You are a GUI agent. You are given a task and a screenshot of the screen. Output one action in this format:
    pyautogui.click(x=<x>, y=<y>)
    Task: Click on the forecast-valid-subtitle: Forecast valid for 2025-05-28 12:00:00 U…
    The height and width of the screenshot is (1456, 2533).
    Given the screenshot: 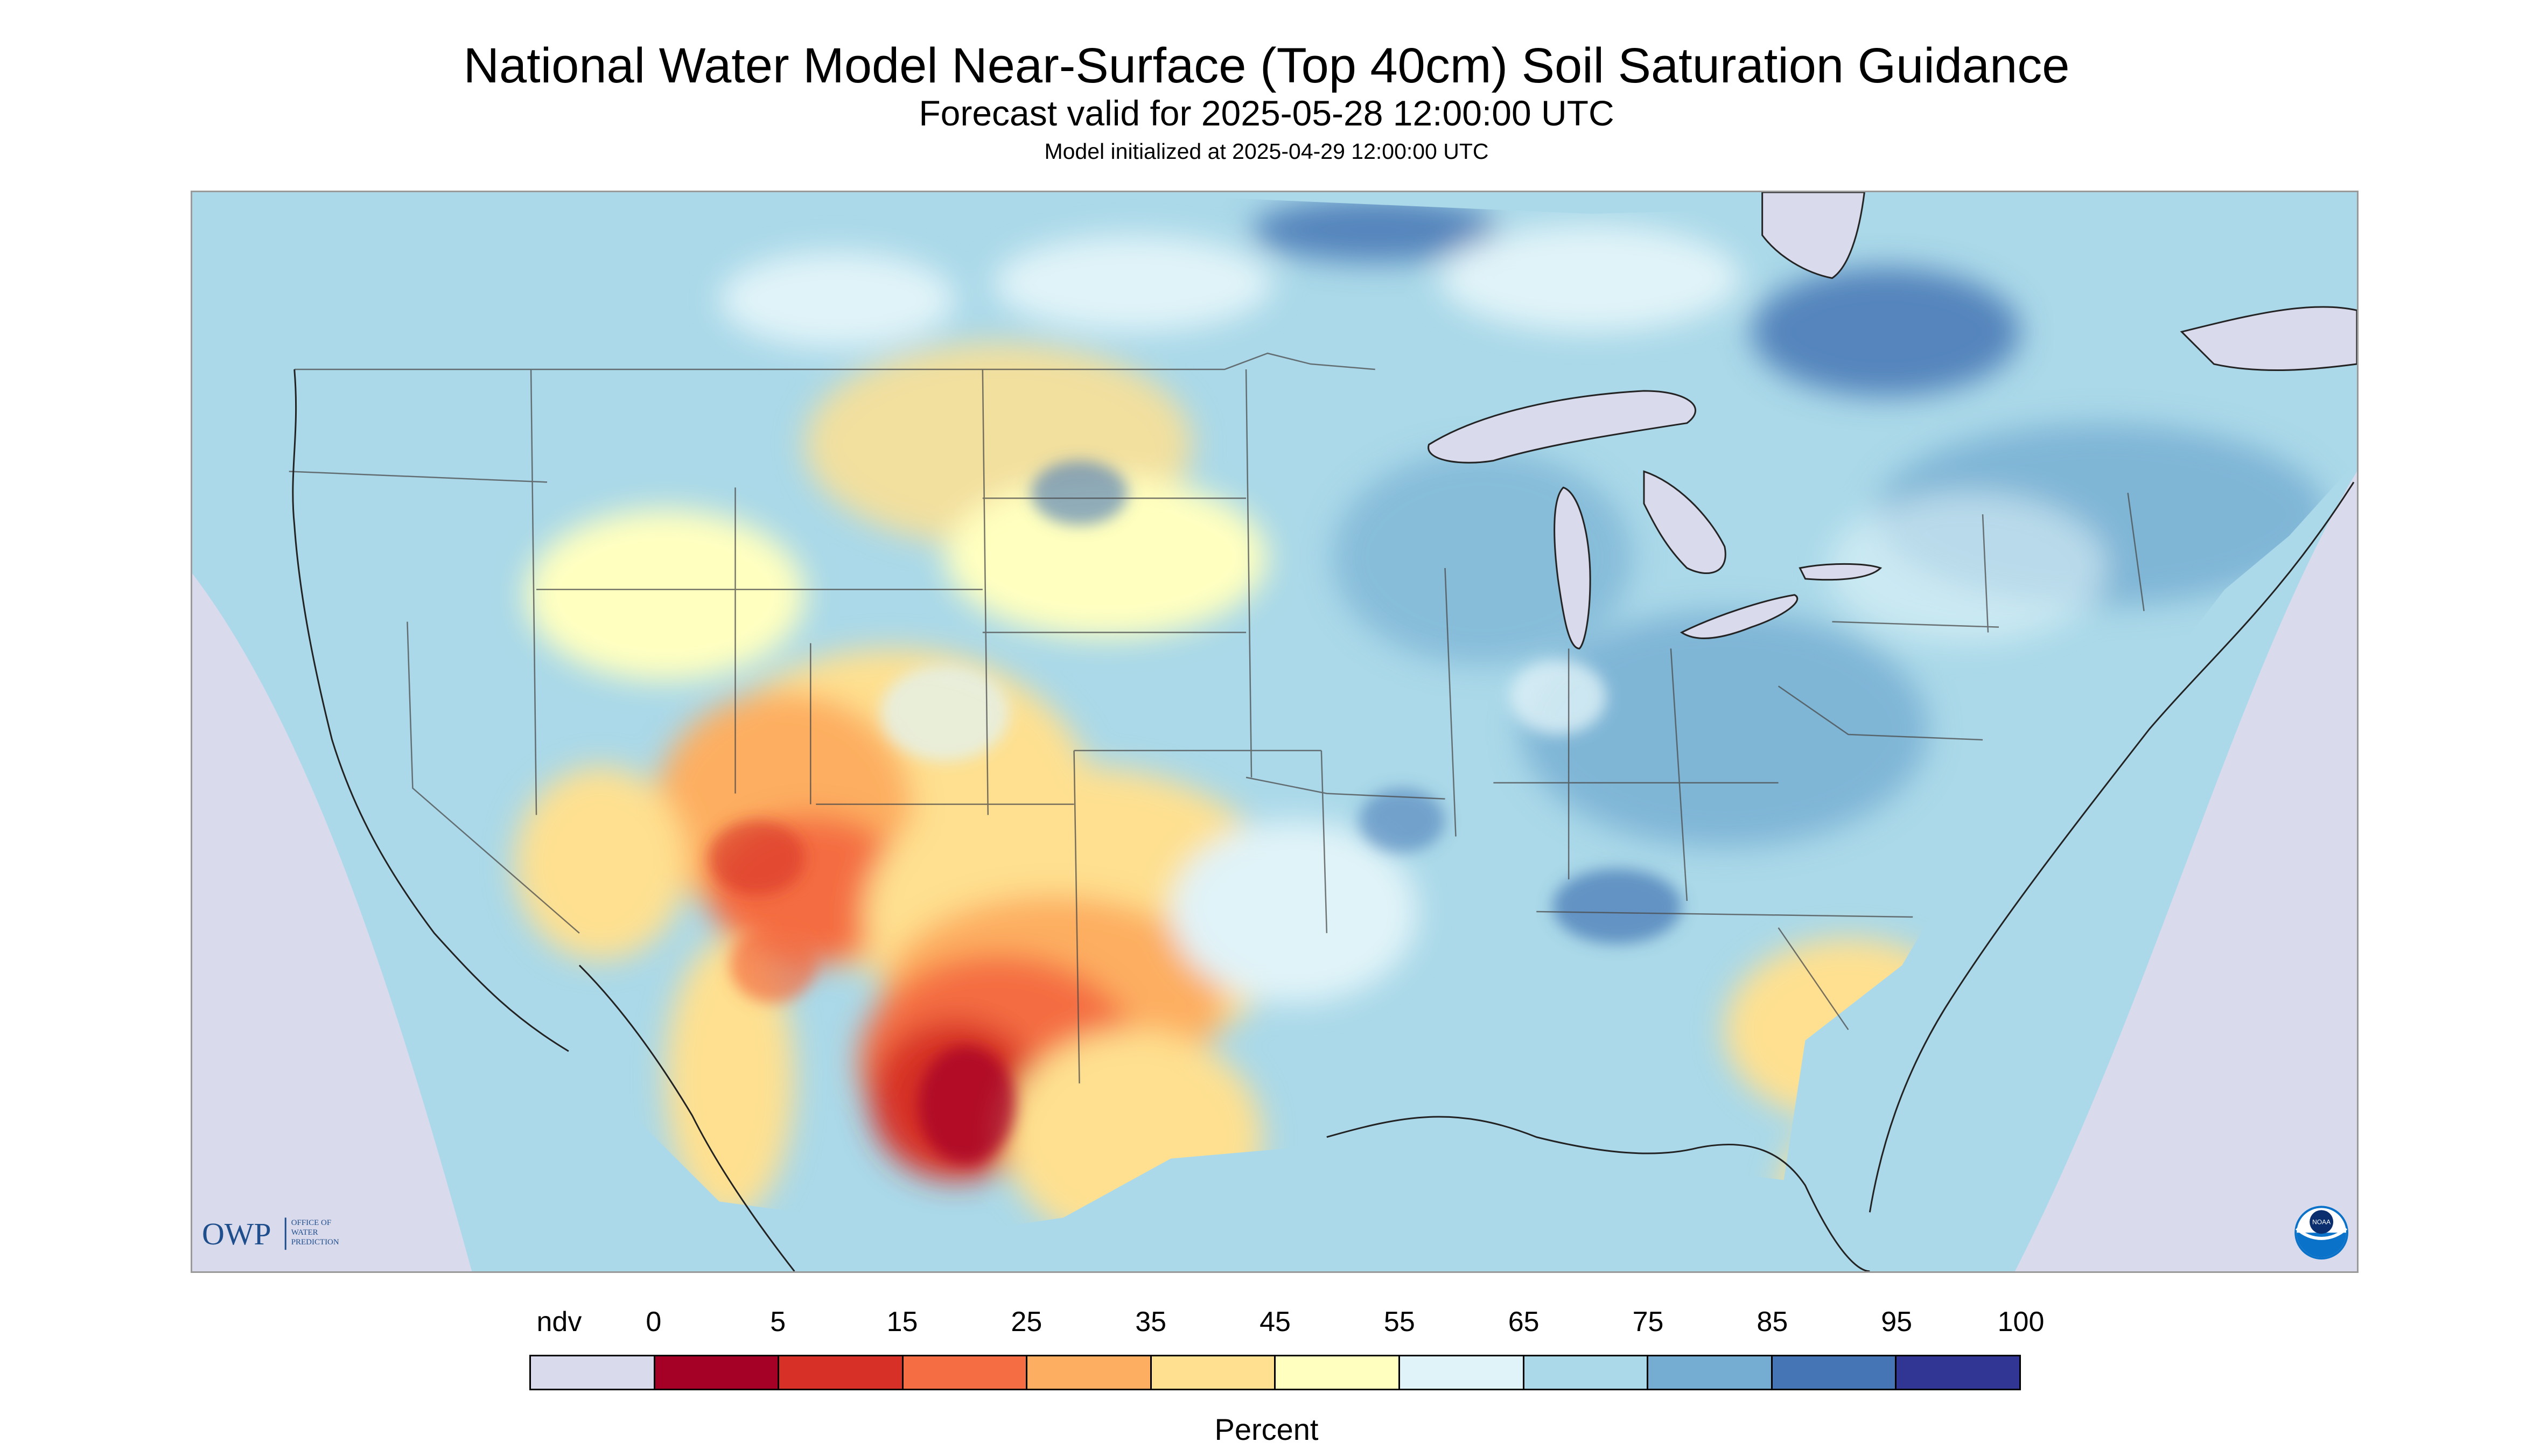 What is the action you would take?
    pyautogui.click(x=1266, y=113)
    